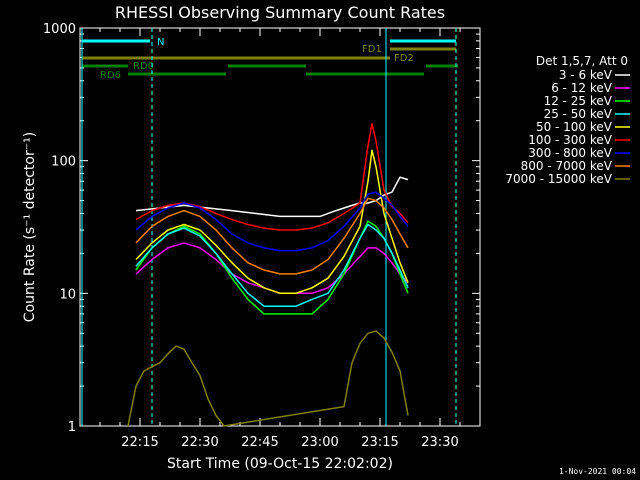 This screenshot has width=640, height=480. I want to click on chart-title: RHESSI Observing Summary Count Rates, so click(280, 12).